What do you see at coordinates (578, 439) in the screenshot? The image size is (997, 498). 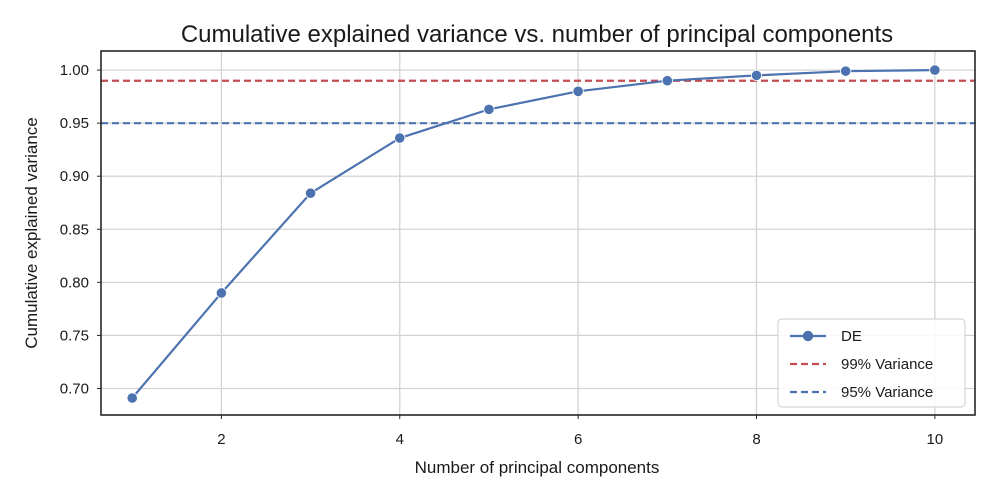 I see `x-tick-label: 6` at bounding box center [578, 439].